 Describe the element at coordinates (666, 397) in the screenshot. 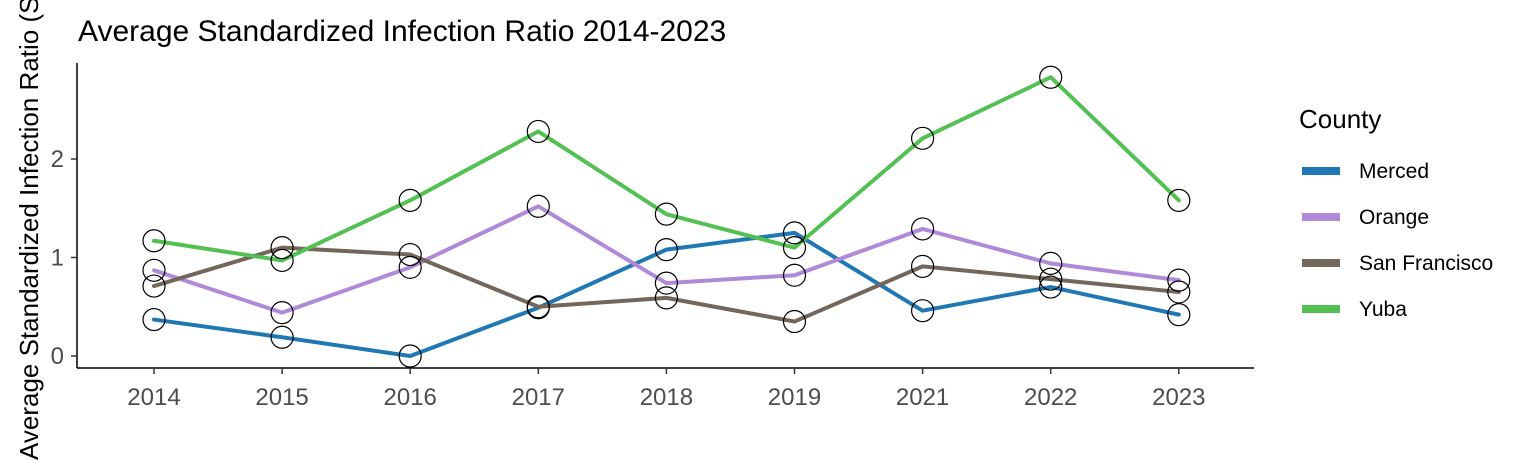

I see `x-tick-label: 2018` at that location.